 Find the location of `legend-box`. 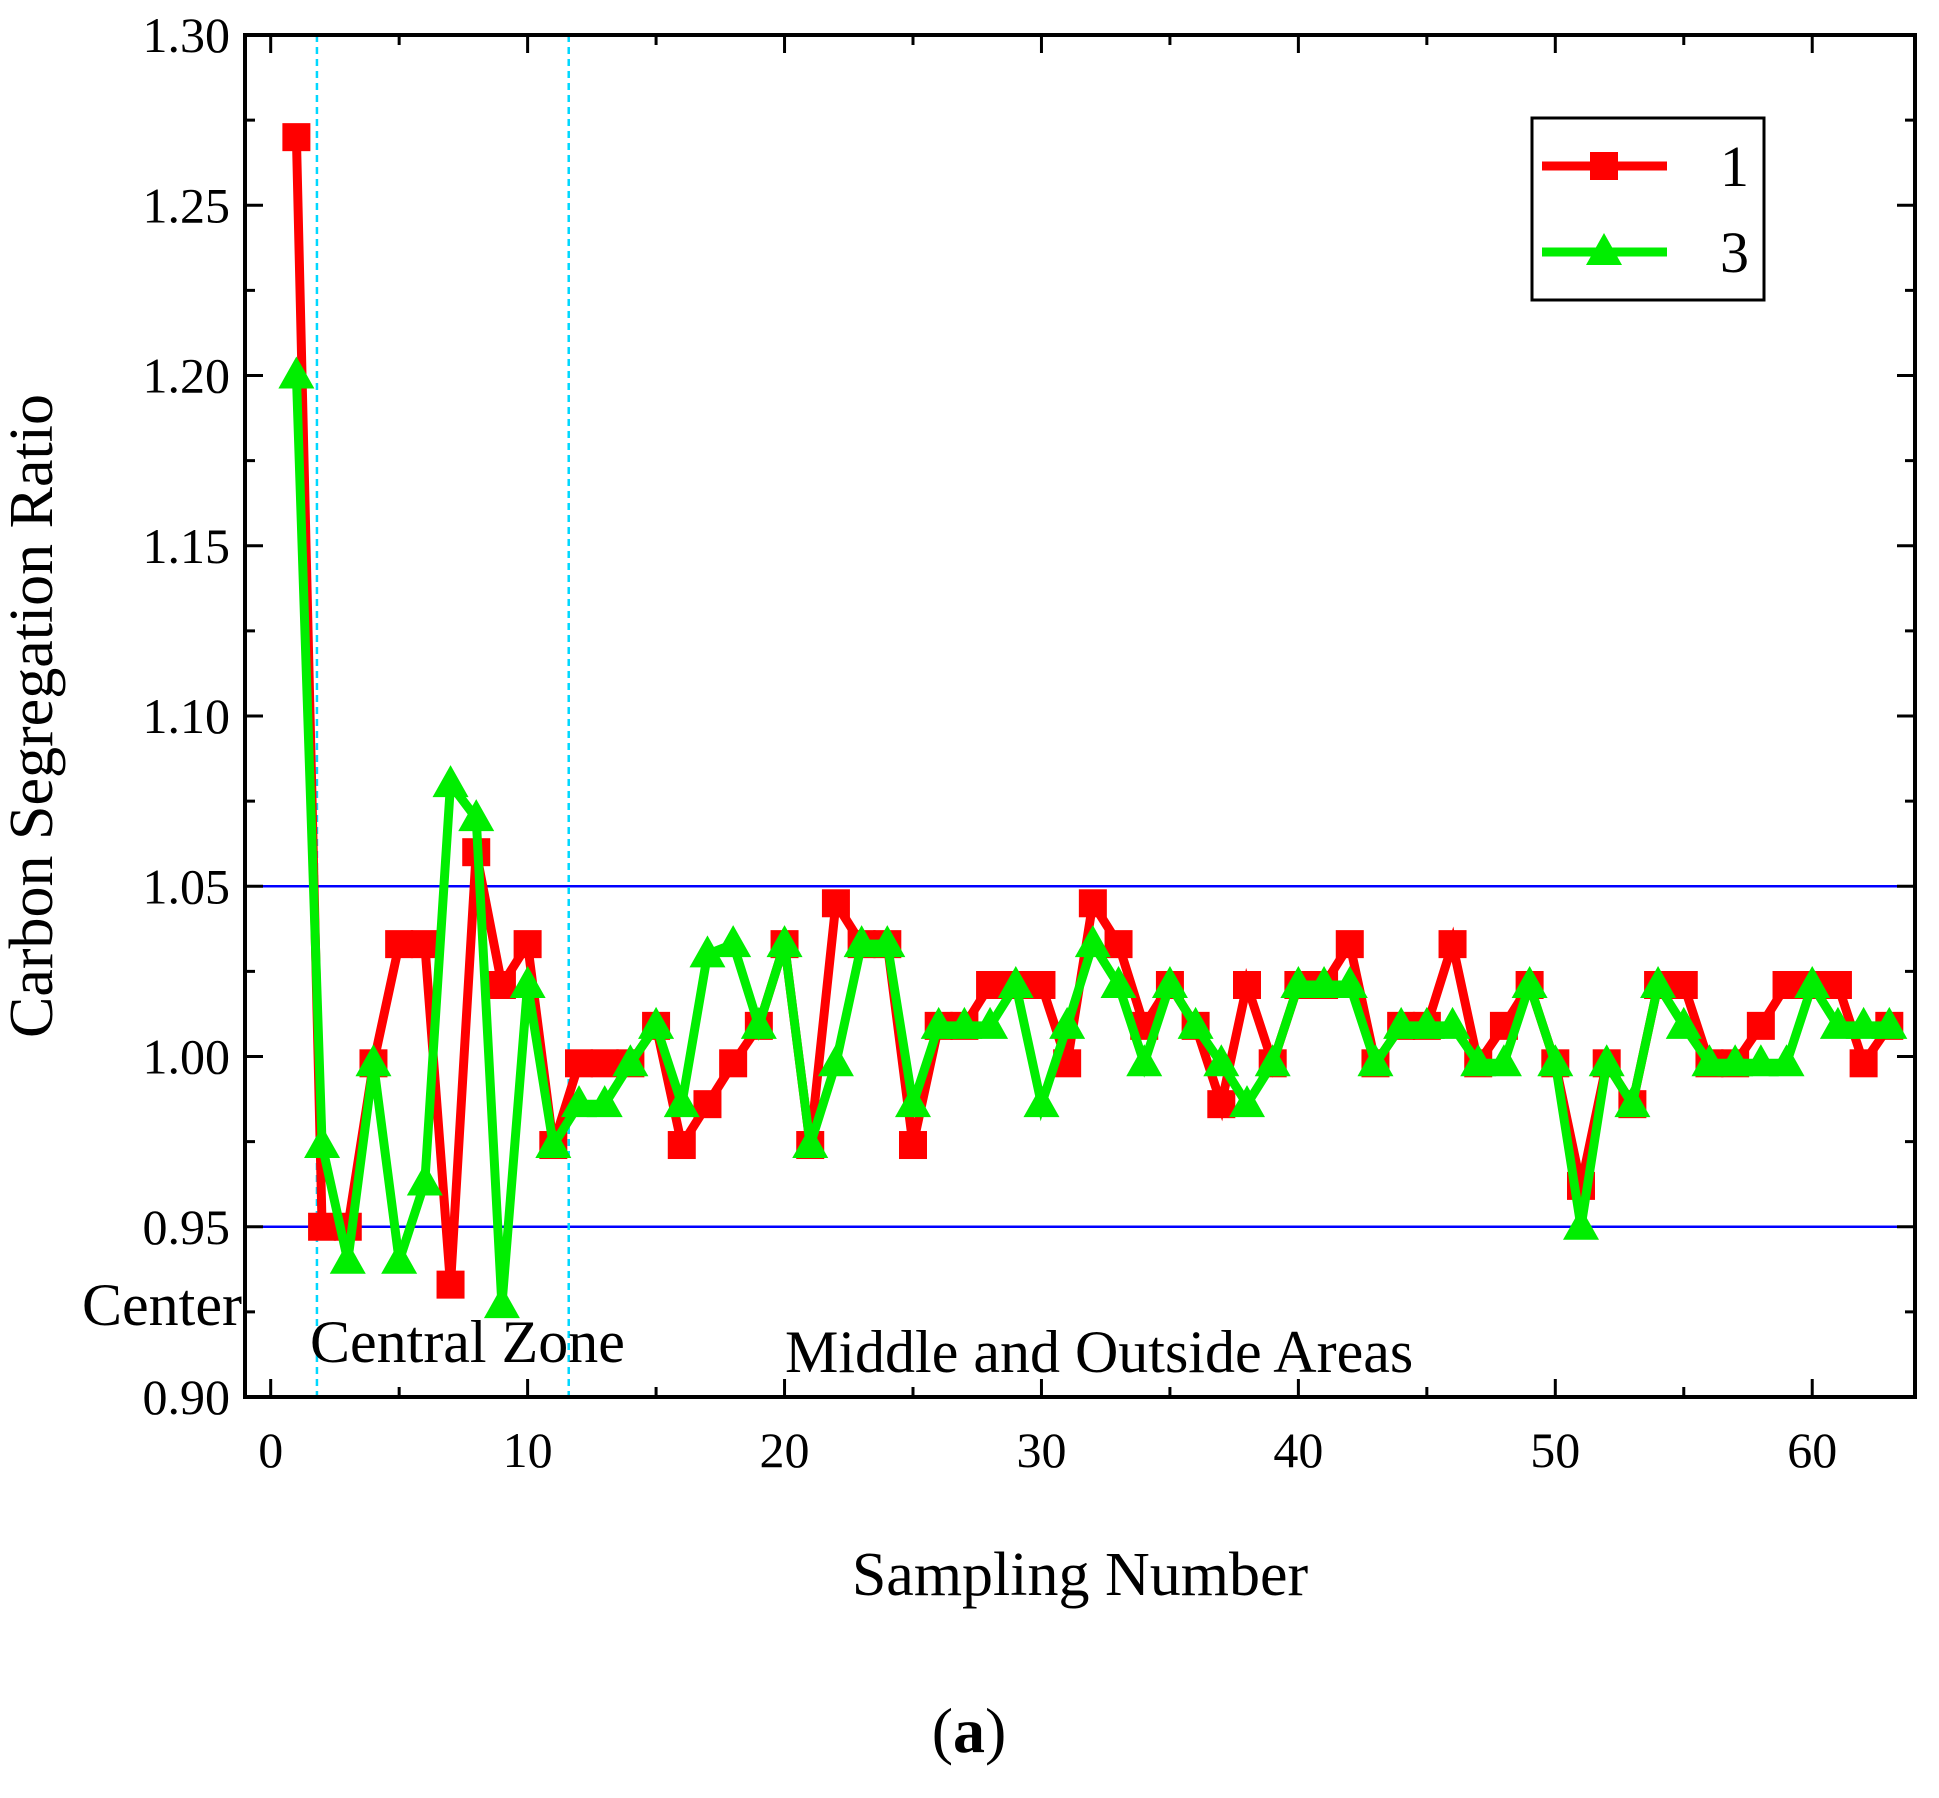

legend-box is located at coordinates (1648, 209).